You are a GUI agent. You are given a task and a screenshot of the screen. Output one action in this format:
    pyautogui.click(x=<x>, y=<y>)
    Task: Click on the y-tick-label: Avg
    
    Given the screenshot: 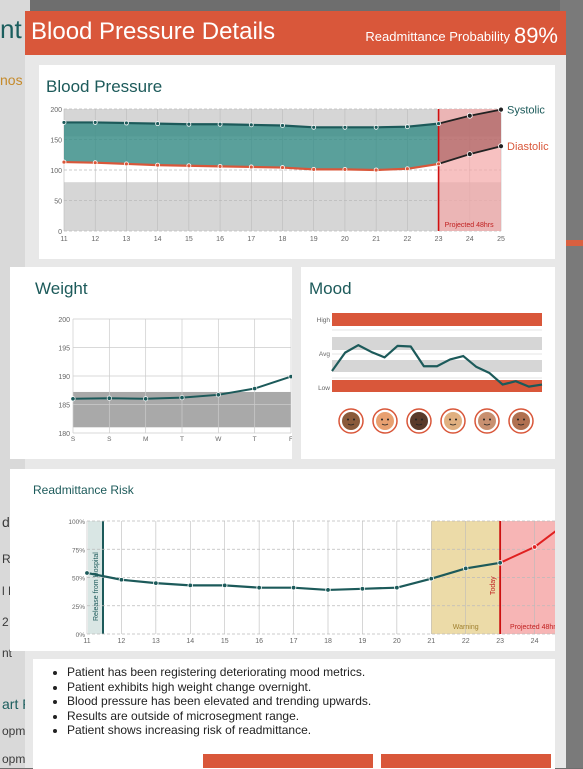 What is the action you would take?
    pyautogui.click(x=324, y=354)
    